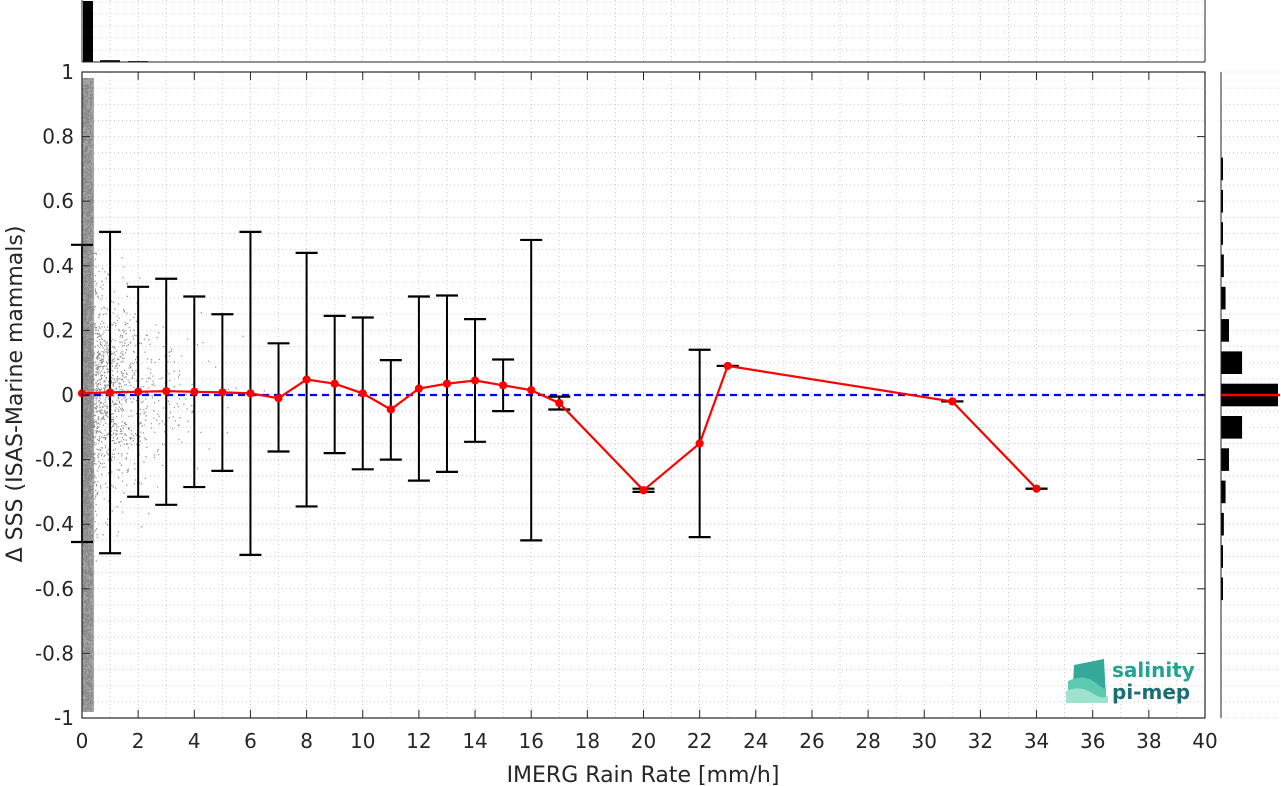 The height and width of the screenshot is (786, 1281). What do you see at coordinates (54, 589) in the screenshot?
I see `y-tick-label: -0.6` at bounding box center [54, 589].